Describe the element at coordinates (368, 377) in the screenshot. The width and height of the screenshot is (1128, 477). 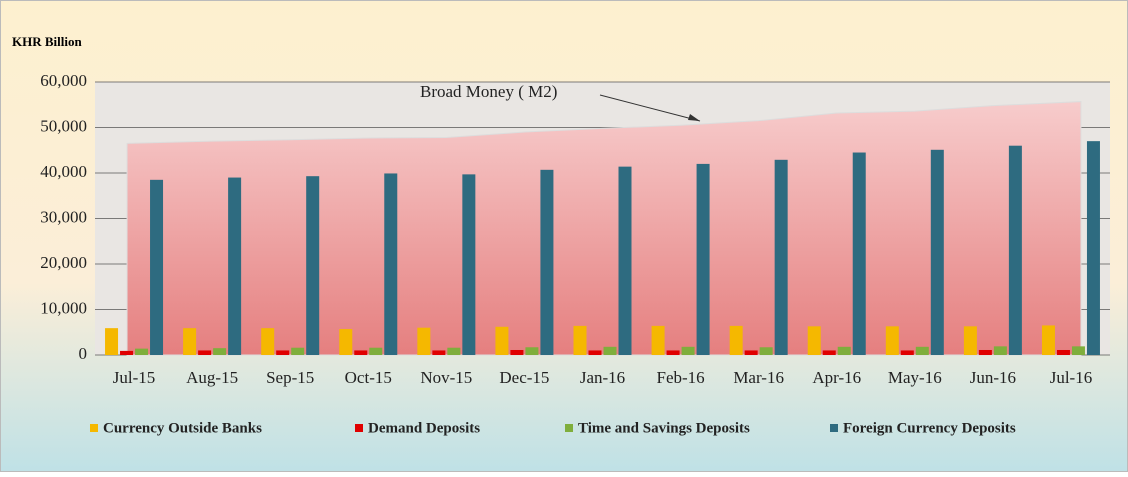
I see `x-tick-label: Oct-15` at that location.